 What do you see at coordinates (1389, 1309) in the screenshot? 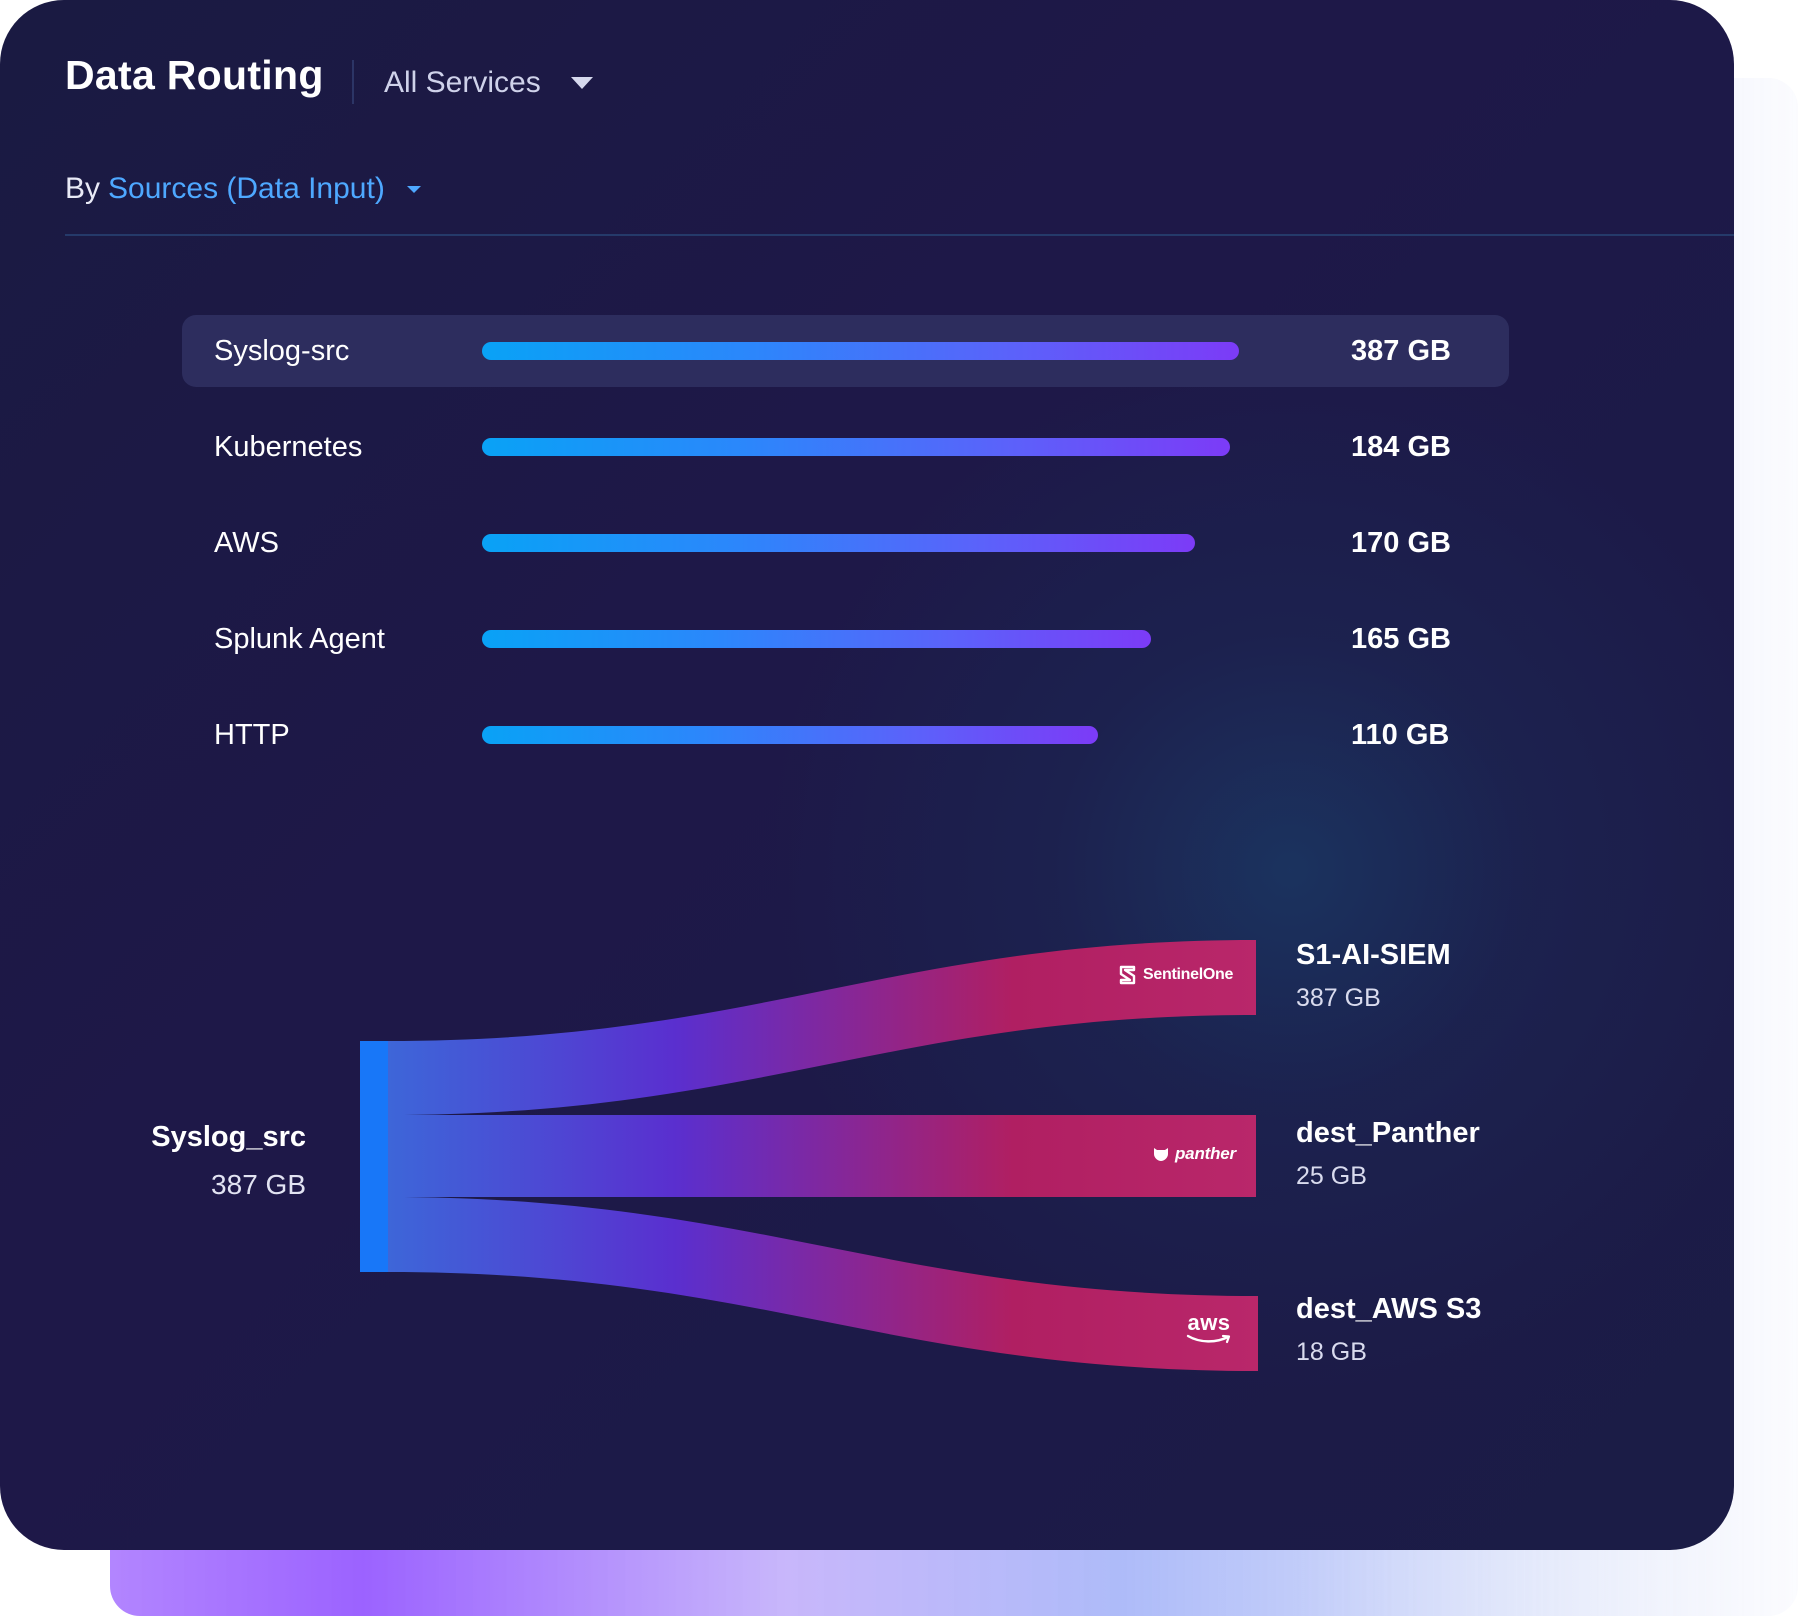
I see `destination-name: dest_AWS S3` at bounding box center [1389, 1309].